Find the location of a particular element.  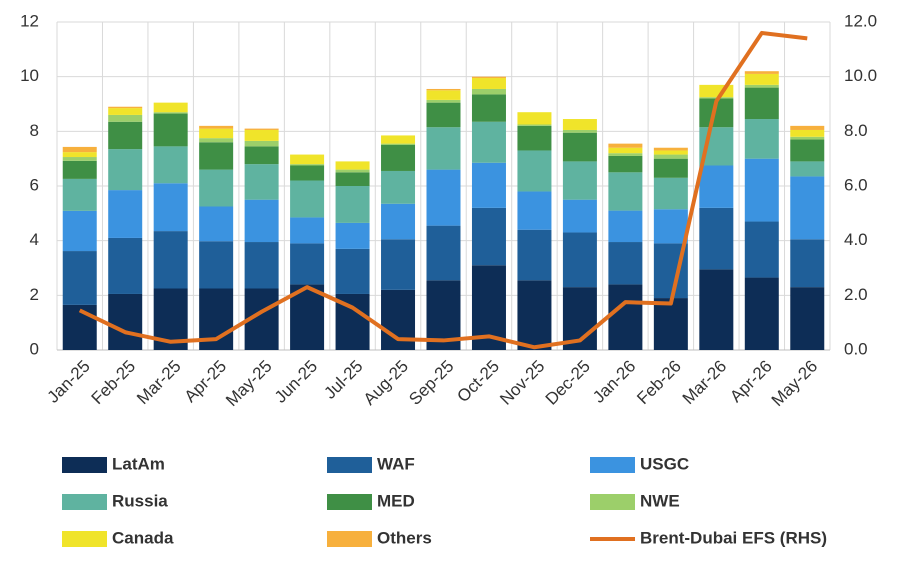

x-tick-label: Nov-25 is located at coordinates (522, 383).